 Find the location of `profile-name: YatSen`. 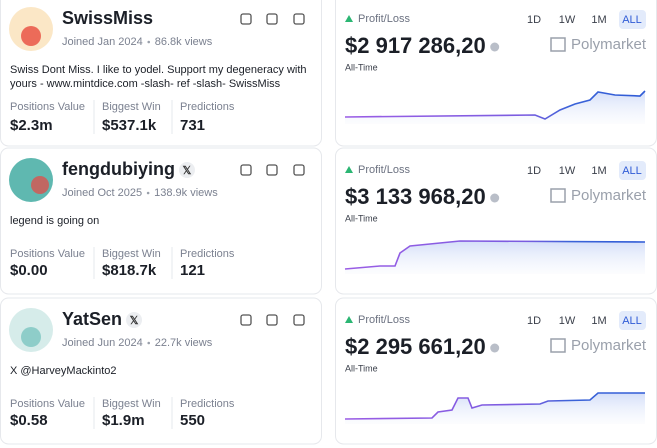

profile-name: YatSen is located at coordinates (92, 319).